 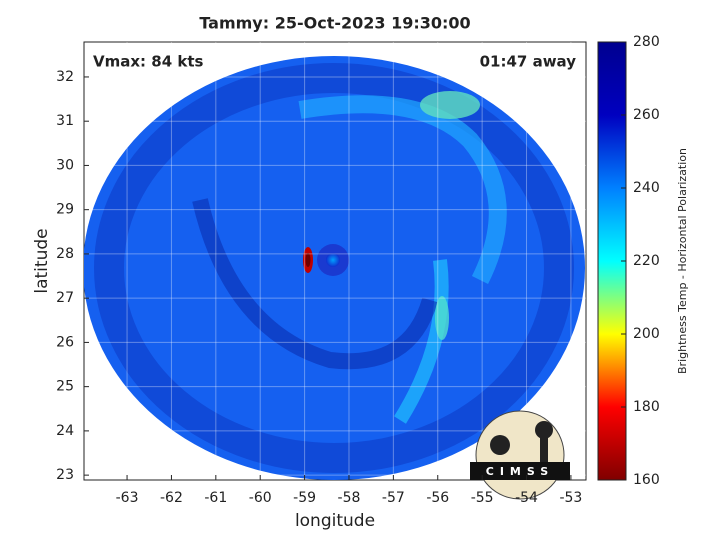 What do you see at coordinates (65, 342) in the screenshot?
I see `y-tick-label: 26` at bounding box center [65, 342].